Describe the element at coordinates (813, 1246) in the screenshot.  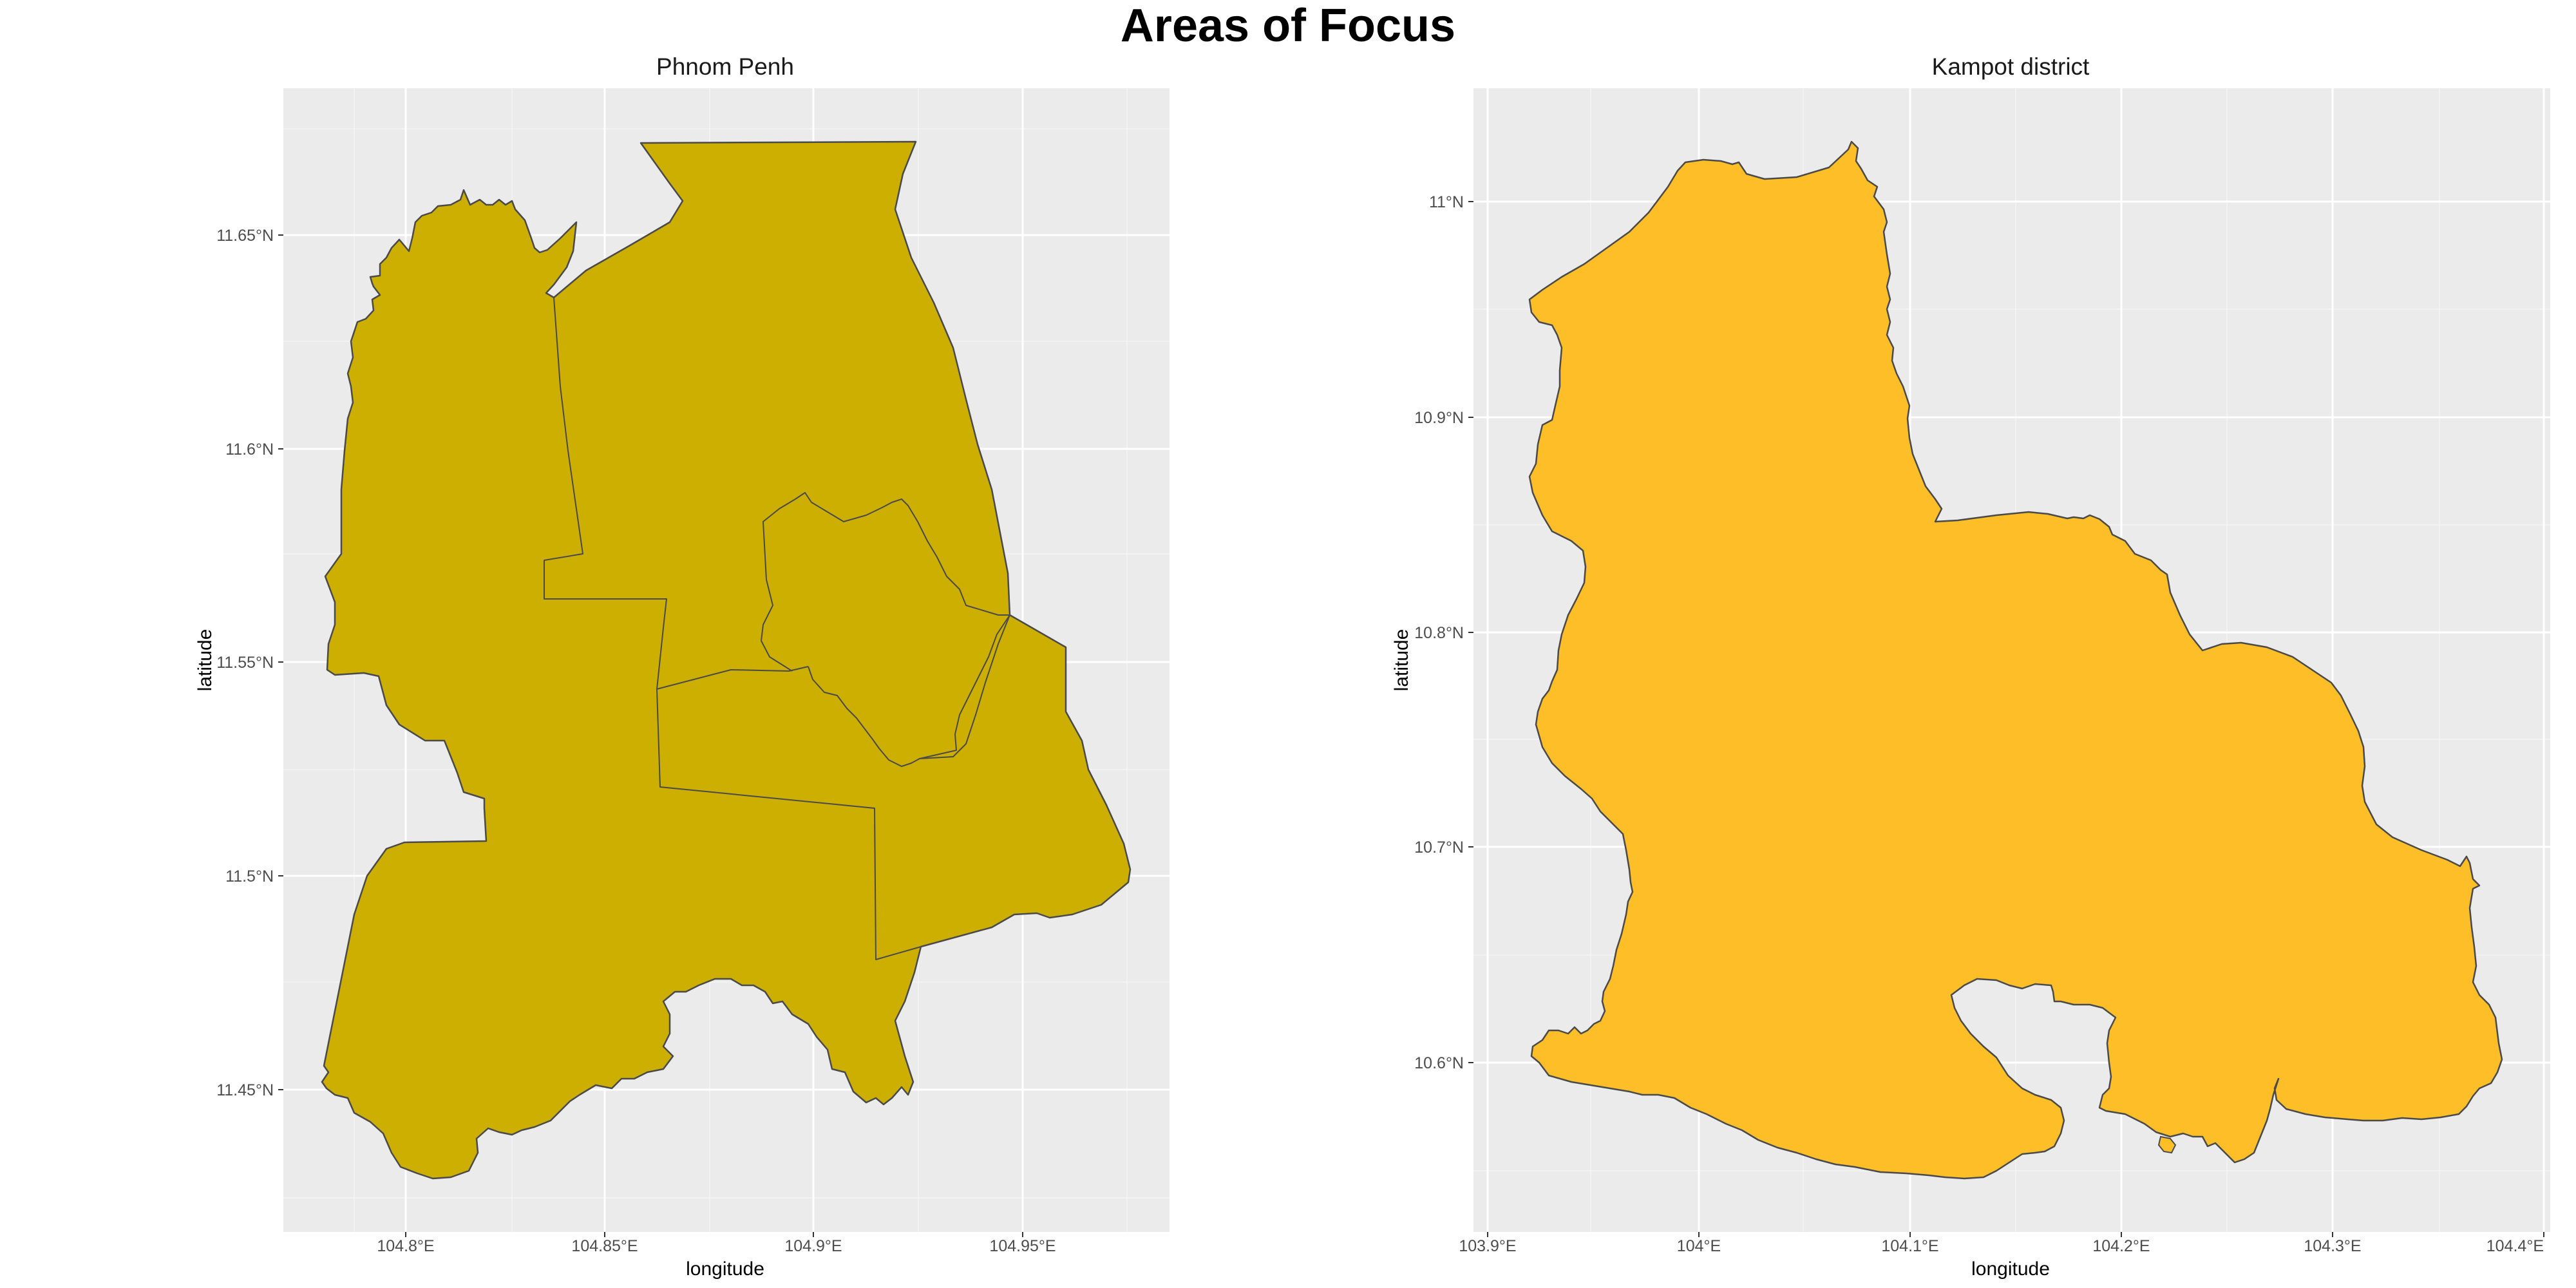
I see `x-tick-label: 104.9°E` at that location.